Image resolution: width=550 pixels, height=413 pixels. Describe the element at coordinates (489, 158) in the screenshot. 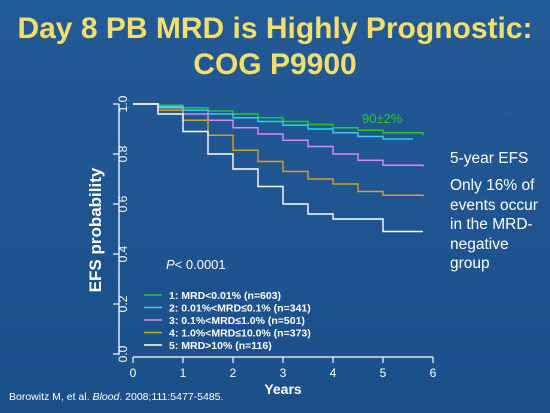

I see `five-year-efs-label: 5-year EFS` at that location.